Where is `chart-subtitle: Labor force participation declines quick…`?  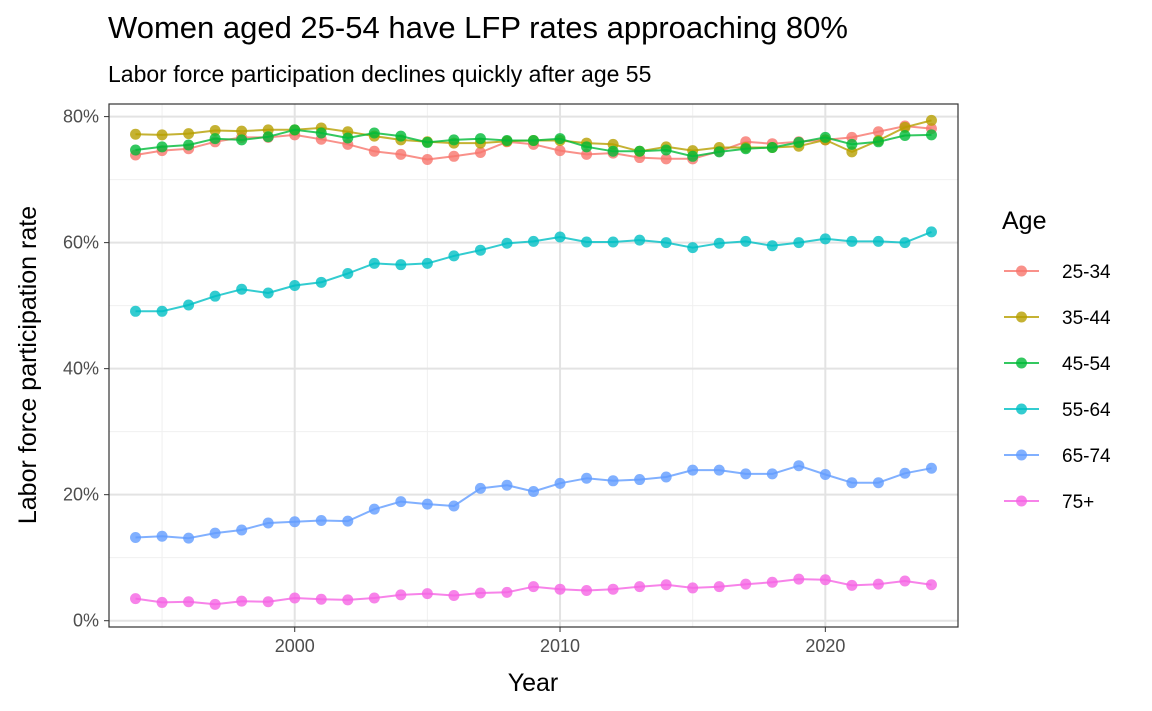
chart-subtitle: Labor force participation declines quick… is located at coordinates (379, 74).